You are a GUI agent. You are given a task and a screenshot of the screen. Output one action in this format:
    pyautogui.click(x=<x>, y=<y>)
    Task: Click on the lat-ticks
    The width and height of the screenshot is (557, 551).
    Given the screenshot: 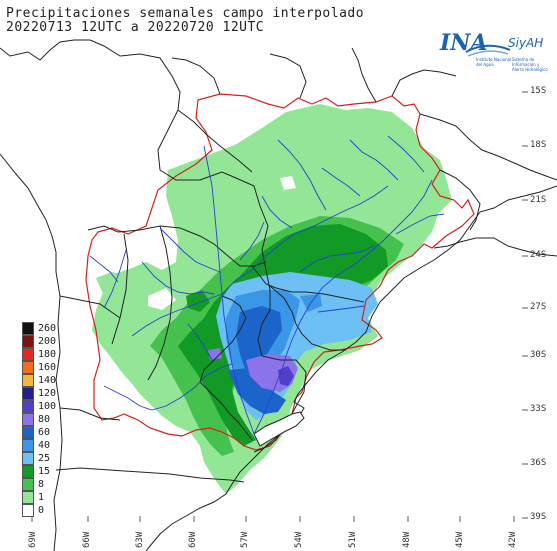 What is the action you would take?
    pyautogui.click(x=525, y=305)
    